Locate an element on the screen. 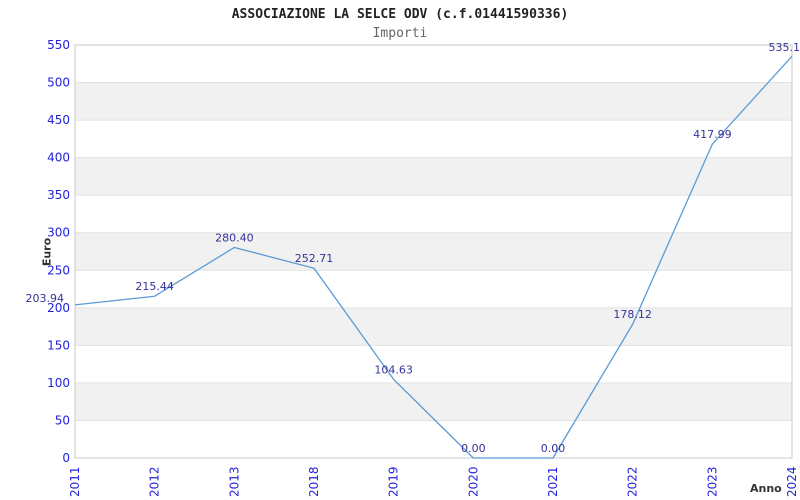 This screenshot has height=500, width=800. data-point-label: 535.1 is located at coordinates (784, 47).